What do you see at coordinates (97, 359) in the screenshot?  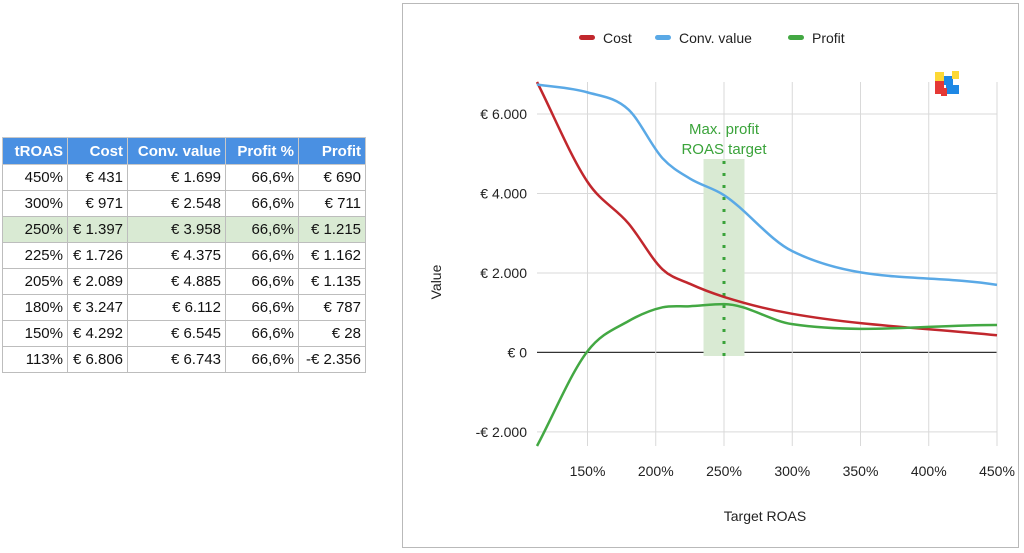 I see `cell-cost: € 6.806` at bounding box center [97, 359].